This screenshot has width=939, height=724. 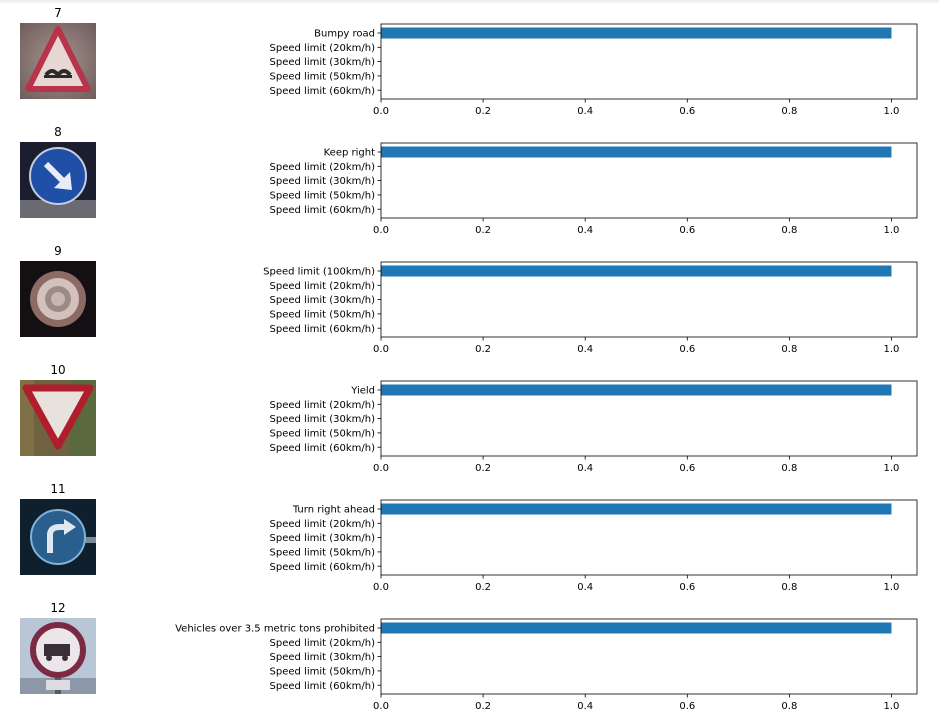 I want to click on top-edge, so click(x=469, y=2).